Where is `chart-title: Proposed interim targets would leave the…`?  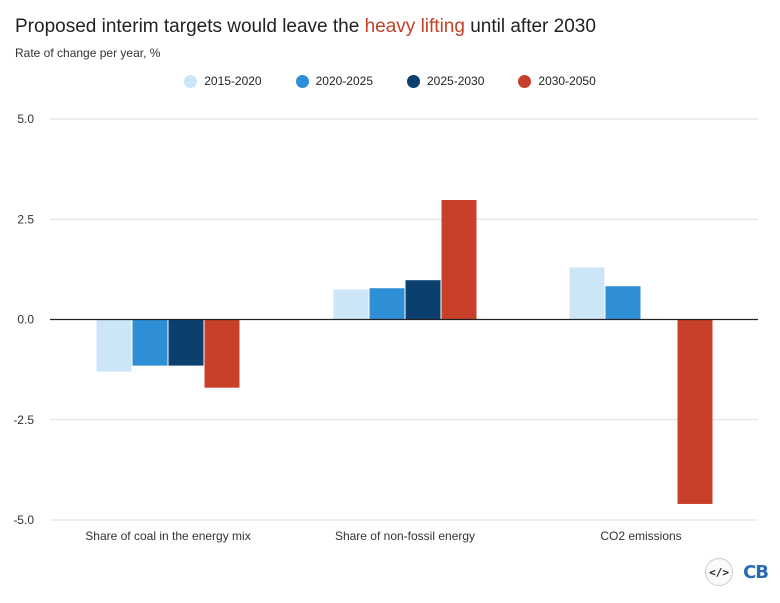 chart-title: Proposed interim targets would leave the… is located at coordinates (305, 27).